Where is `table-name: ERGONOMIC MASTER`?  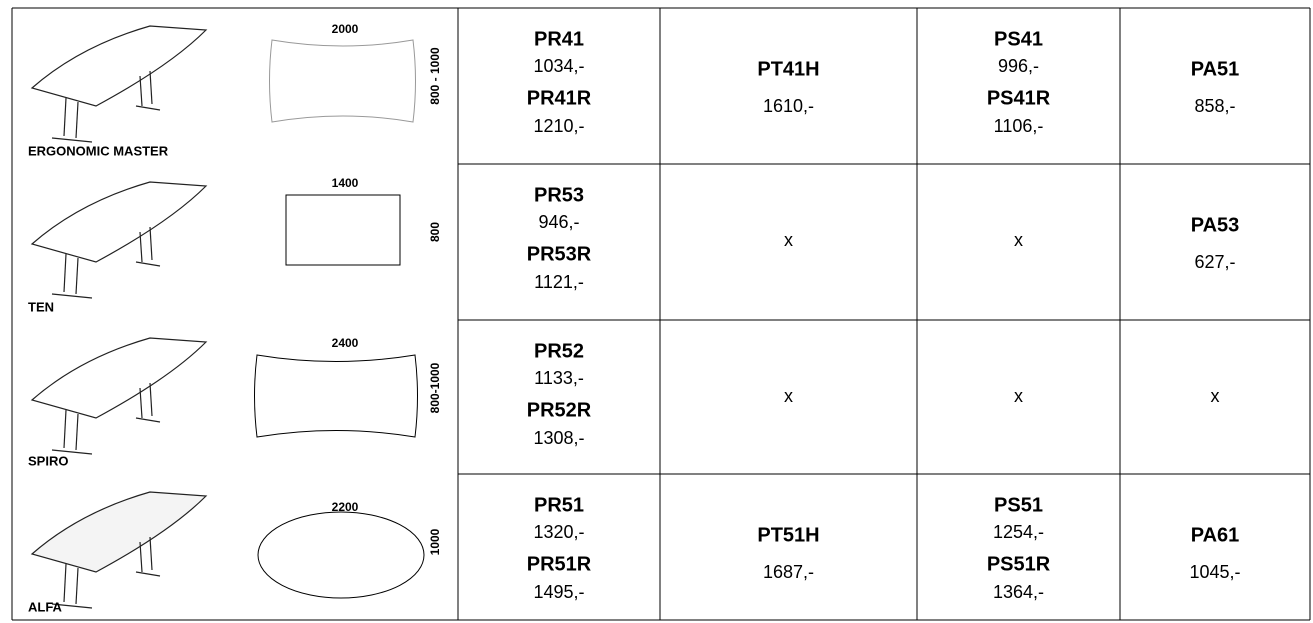 table-name: ERGONOMIC MASTER is located at coordinates (98, 150).